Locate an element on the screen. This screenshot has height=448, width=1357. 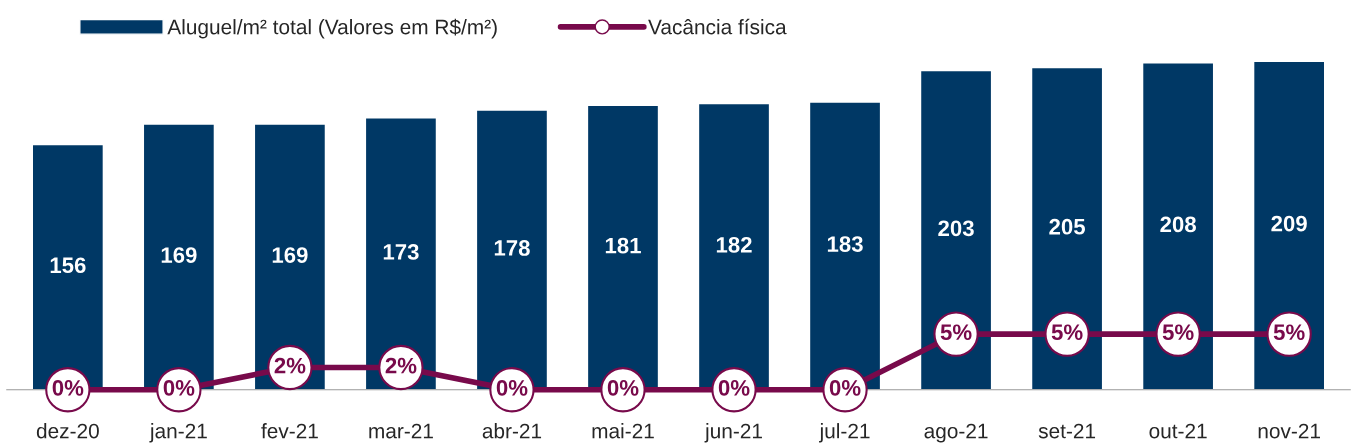
data-label: 178 is located at coordinates (512, 248).